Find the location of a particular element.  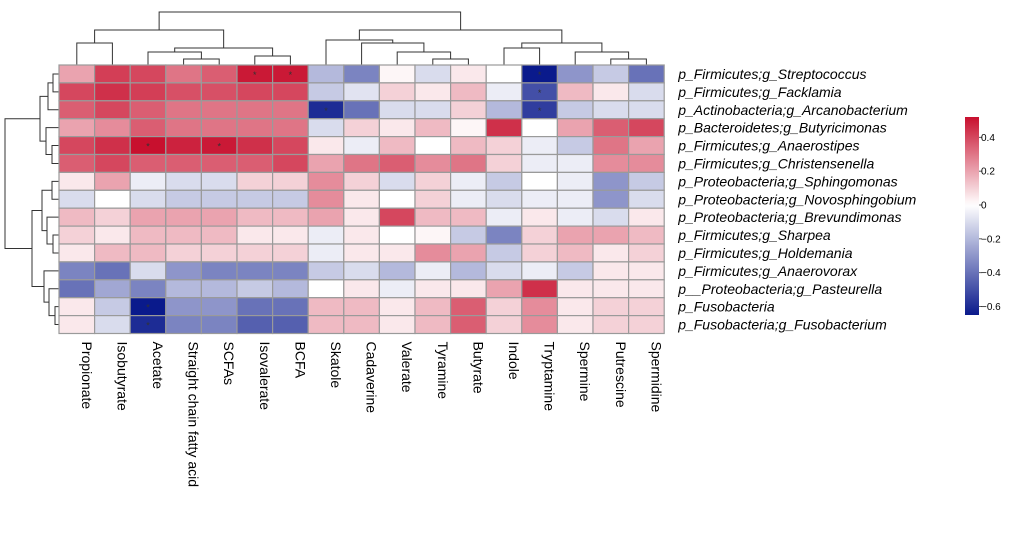

legend-tick-label: 0.4 is located at coordinates (988, 138).